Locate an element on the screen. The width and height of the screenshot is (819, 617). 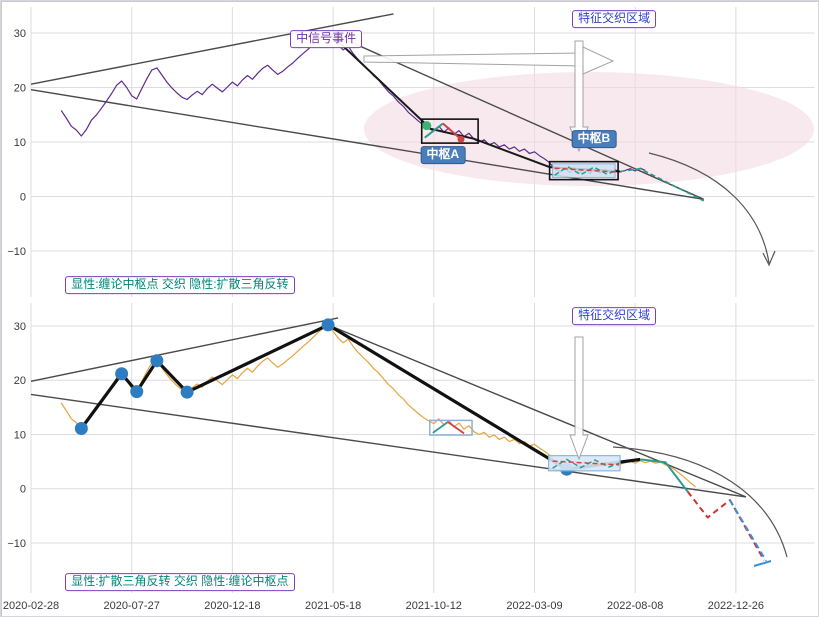
curve-arrowhead-top is located at coordinates (769, 258).